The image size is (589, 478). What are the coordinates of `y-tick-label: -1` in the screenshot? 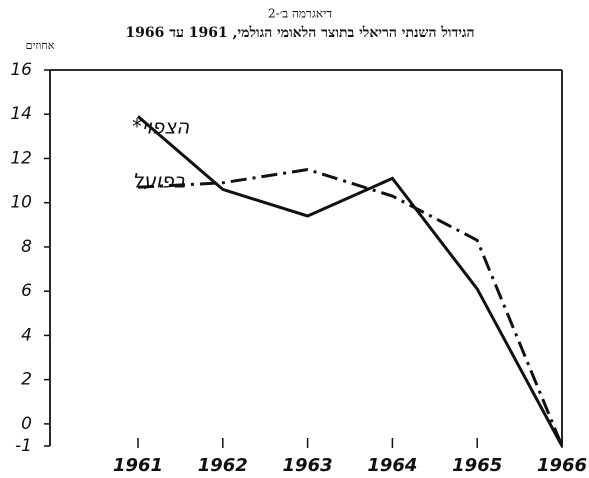 It's located at (23, 446).